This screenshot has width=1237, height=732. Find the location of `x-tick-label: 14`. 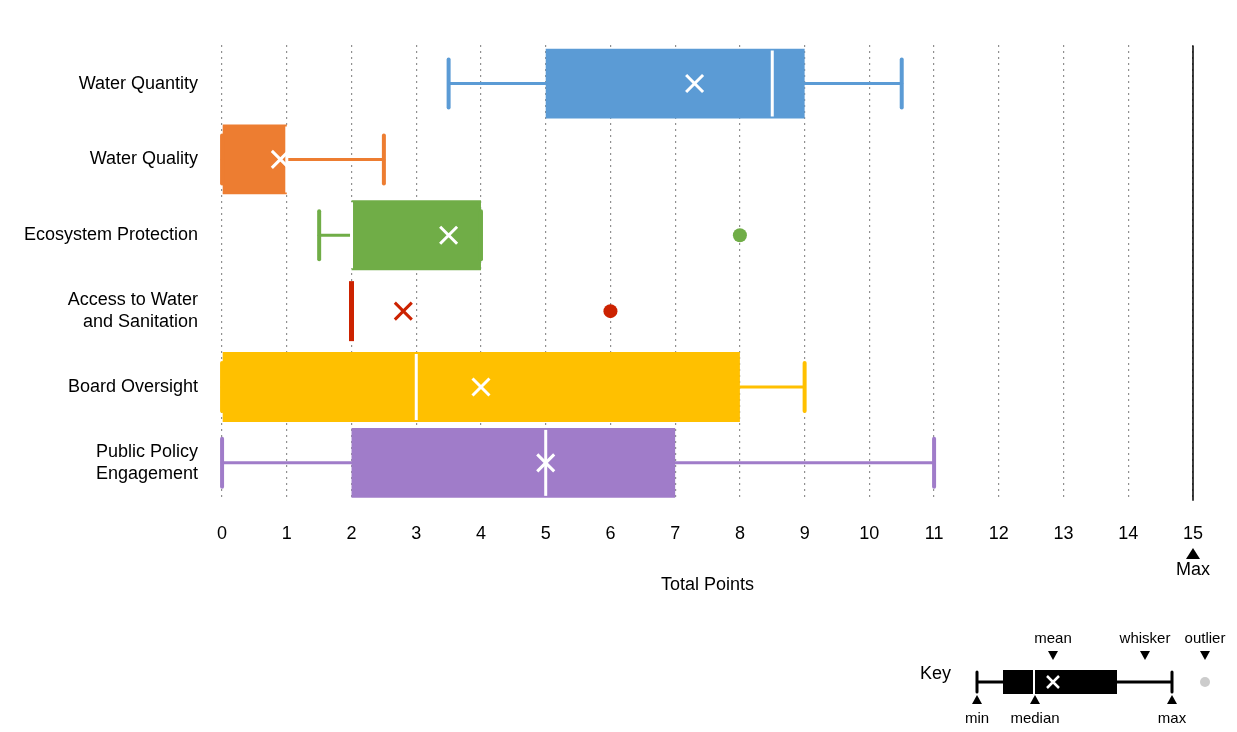

x-tick-label: 14 is located at coordinates (1128, 532).